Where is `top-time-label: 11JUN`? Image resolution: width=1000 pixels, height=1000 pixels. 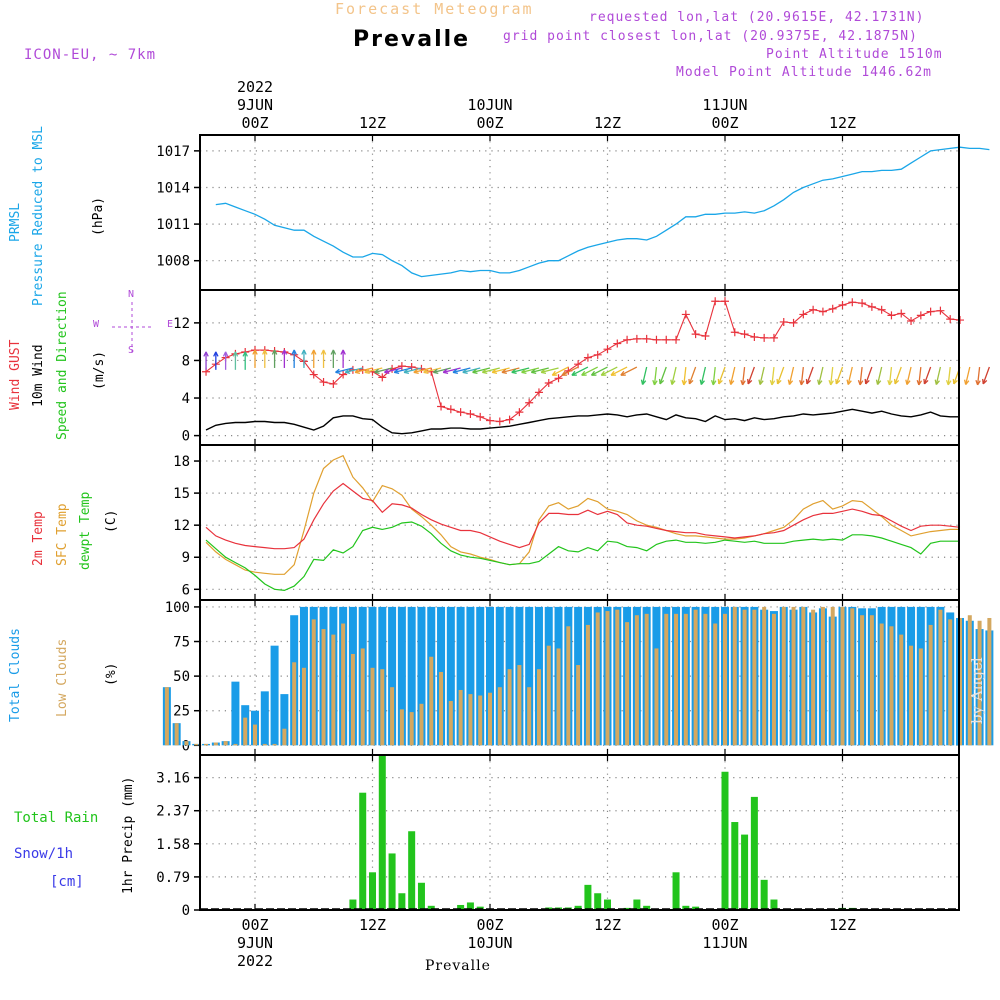 top-time-label: 11JUN is located at coordinates (724, 105).